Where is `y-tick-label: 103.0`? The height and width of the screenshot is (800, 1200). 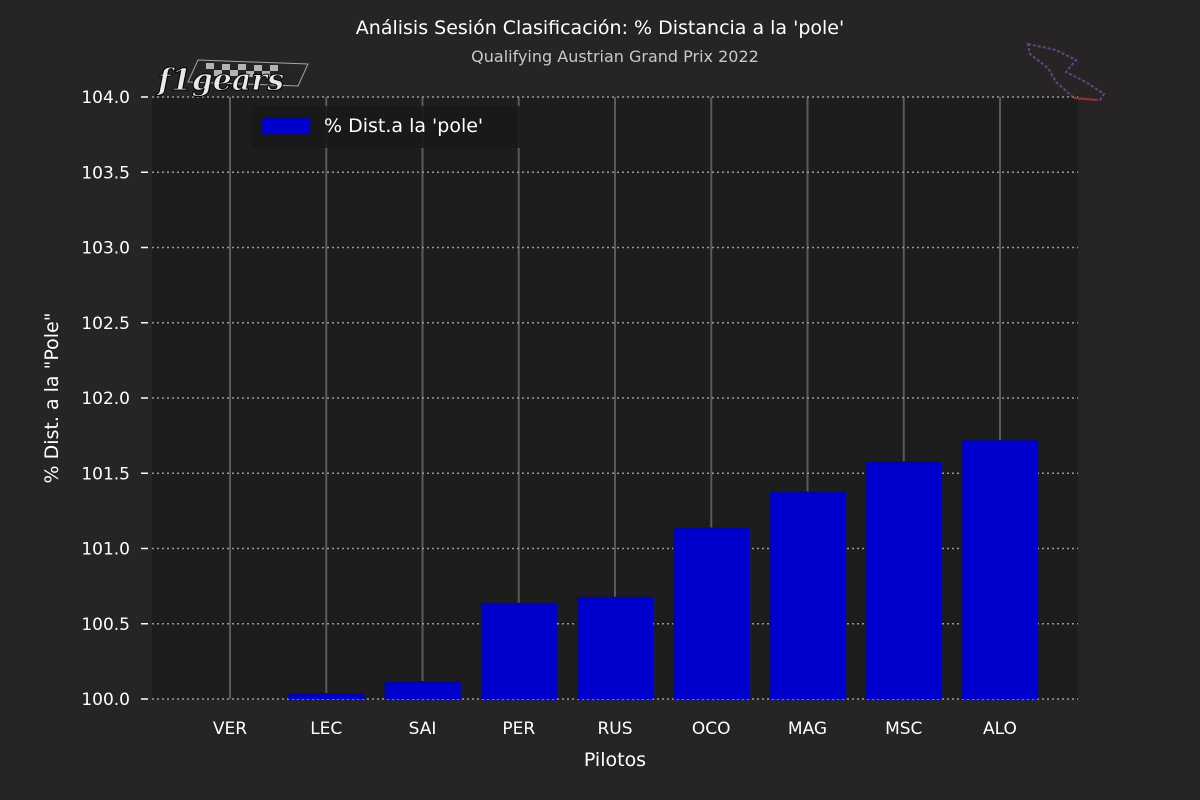
y-tick-label: 103.0 is located at coordinates (105, 249).